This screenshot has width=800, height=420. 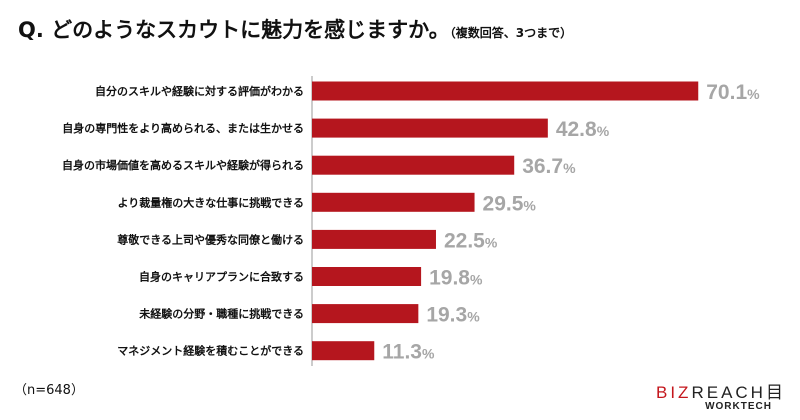 I want to click on chart-title: Q. どのようなスカウトに魅力を感じますか。（複数回答、3つまで）, so click(x=295, y=29).